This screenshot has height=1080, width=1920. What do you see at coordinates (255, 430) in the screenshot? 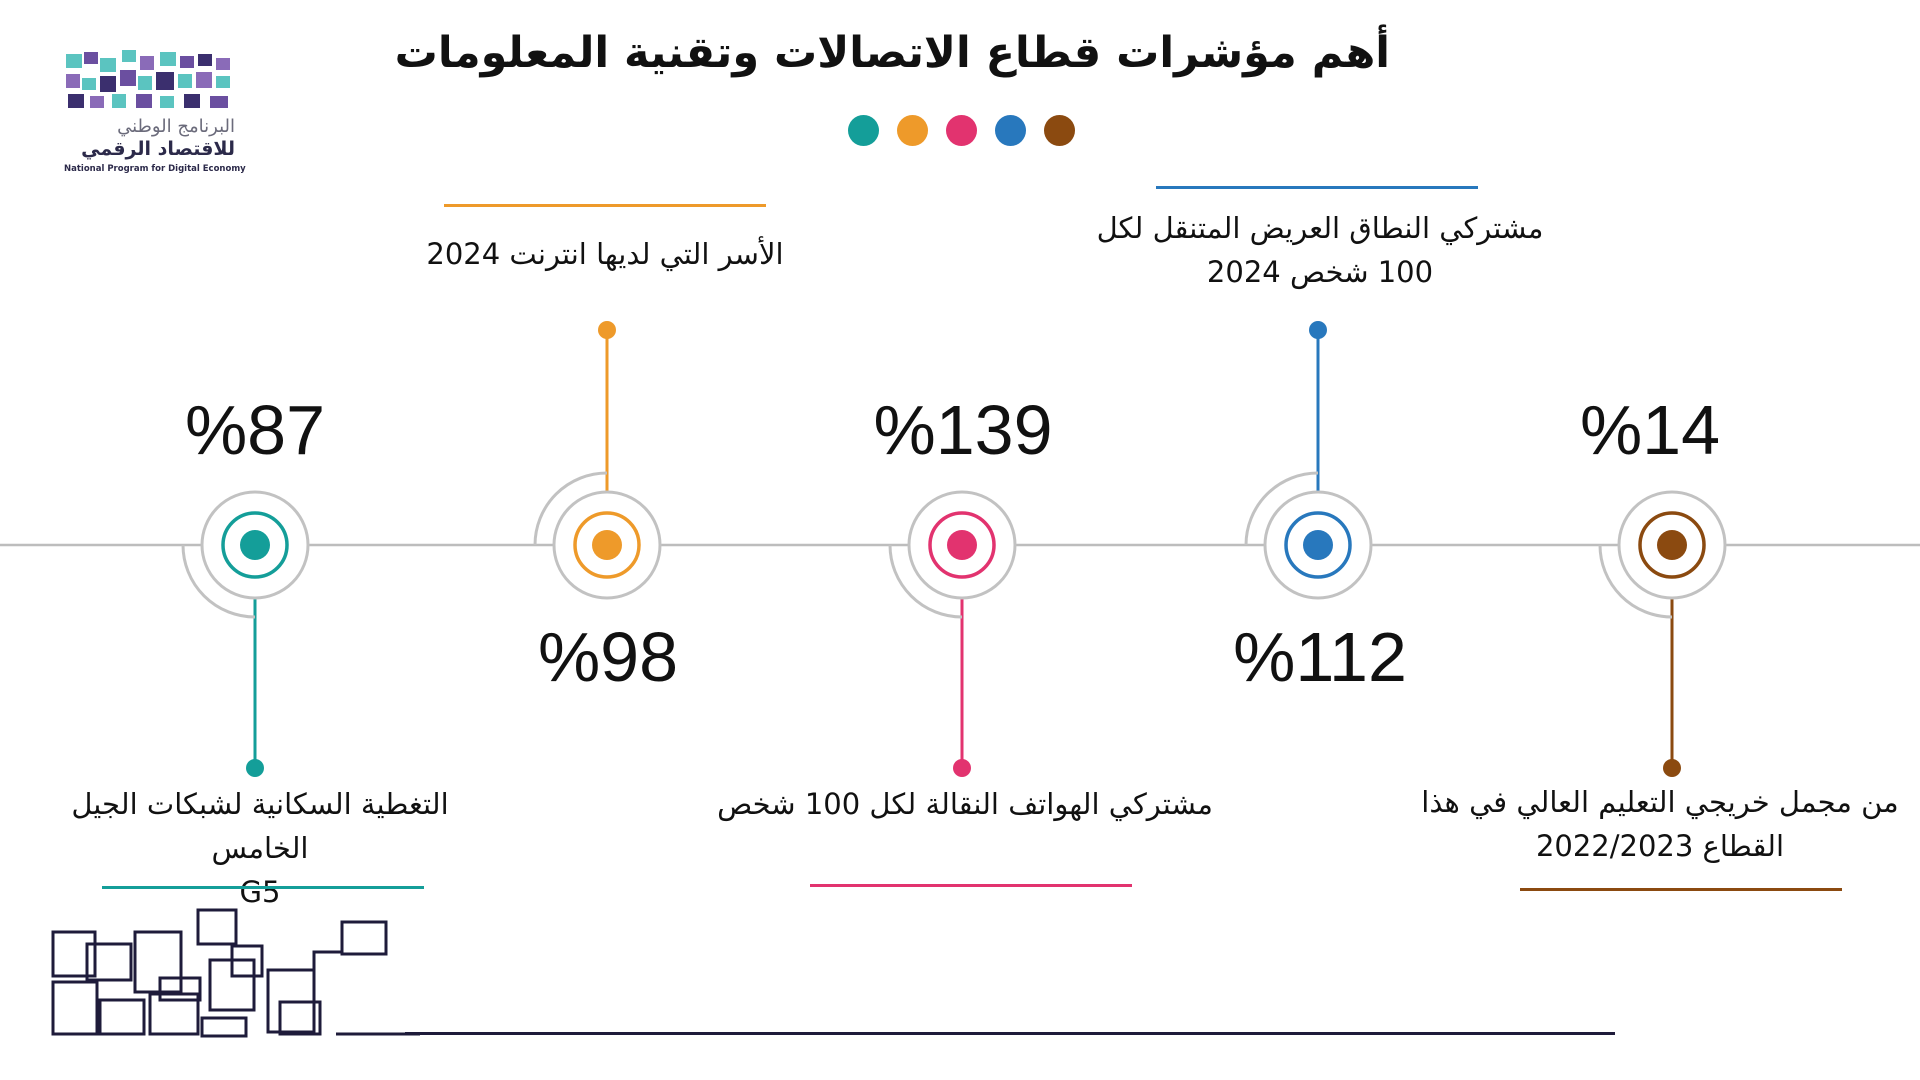
I see `indicator-value-1: %87` at bounding box center [255, 430].